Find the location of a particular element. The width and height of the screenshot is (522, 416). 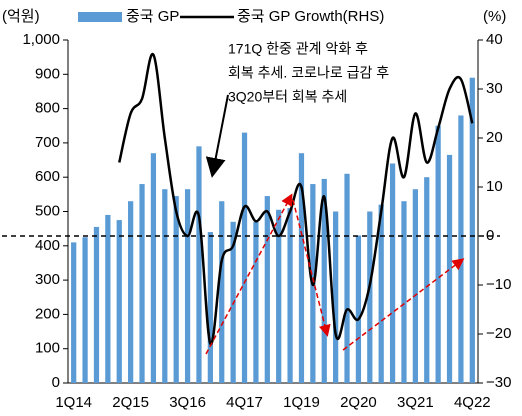

x-tick-label: 2Q20 is located at coordinates (358, 402).